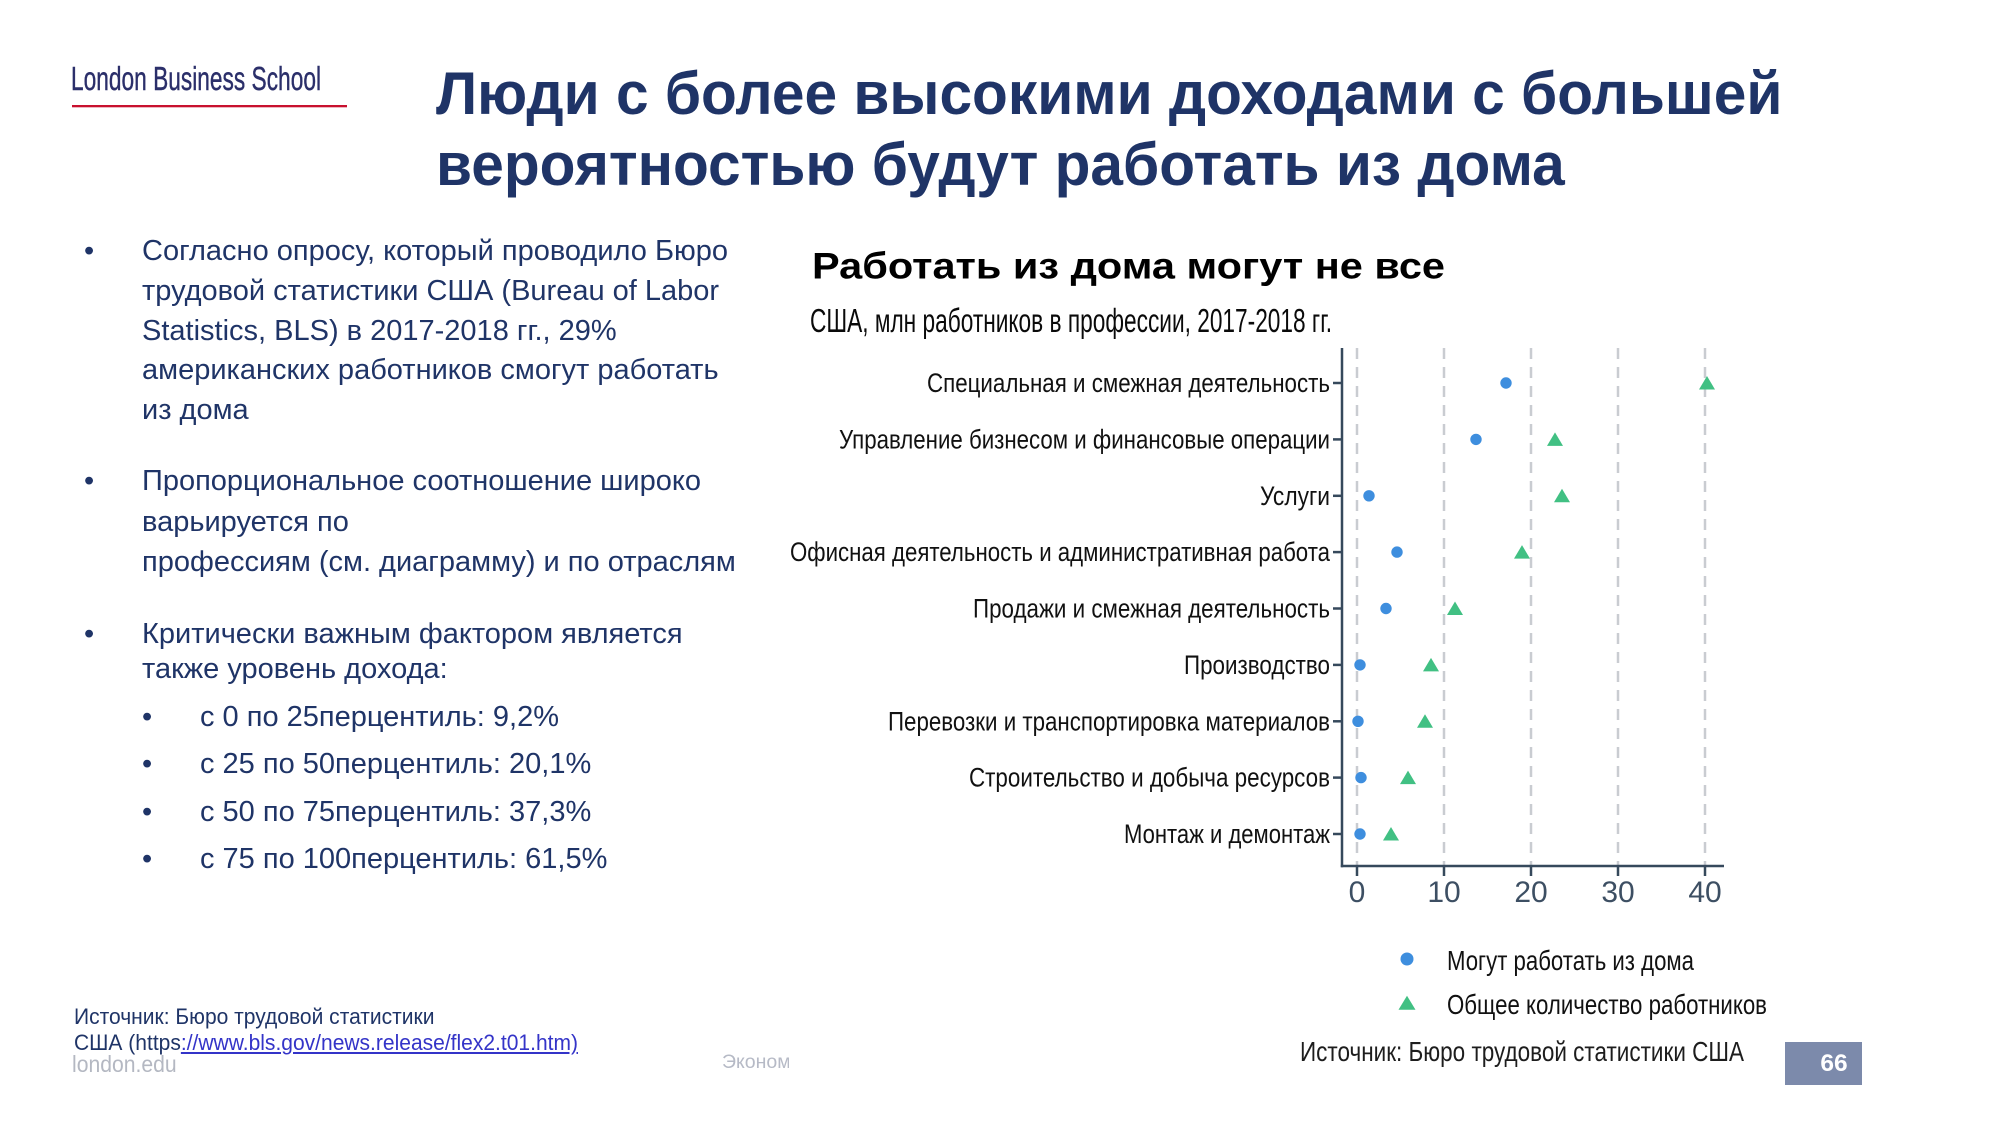 The height and width of the screenshot is (1125, 2000). Describe the element at coordinates (196, 78) in the screenshot. I see `svg-text: London Business School` at that location.